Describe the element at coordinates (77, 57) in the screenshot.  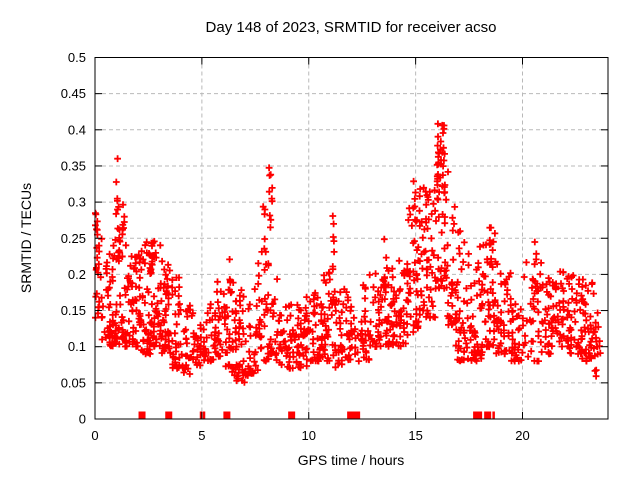
I see `tick-label-text: 0.5` at that location.